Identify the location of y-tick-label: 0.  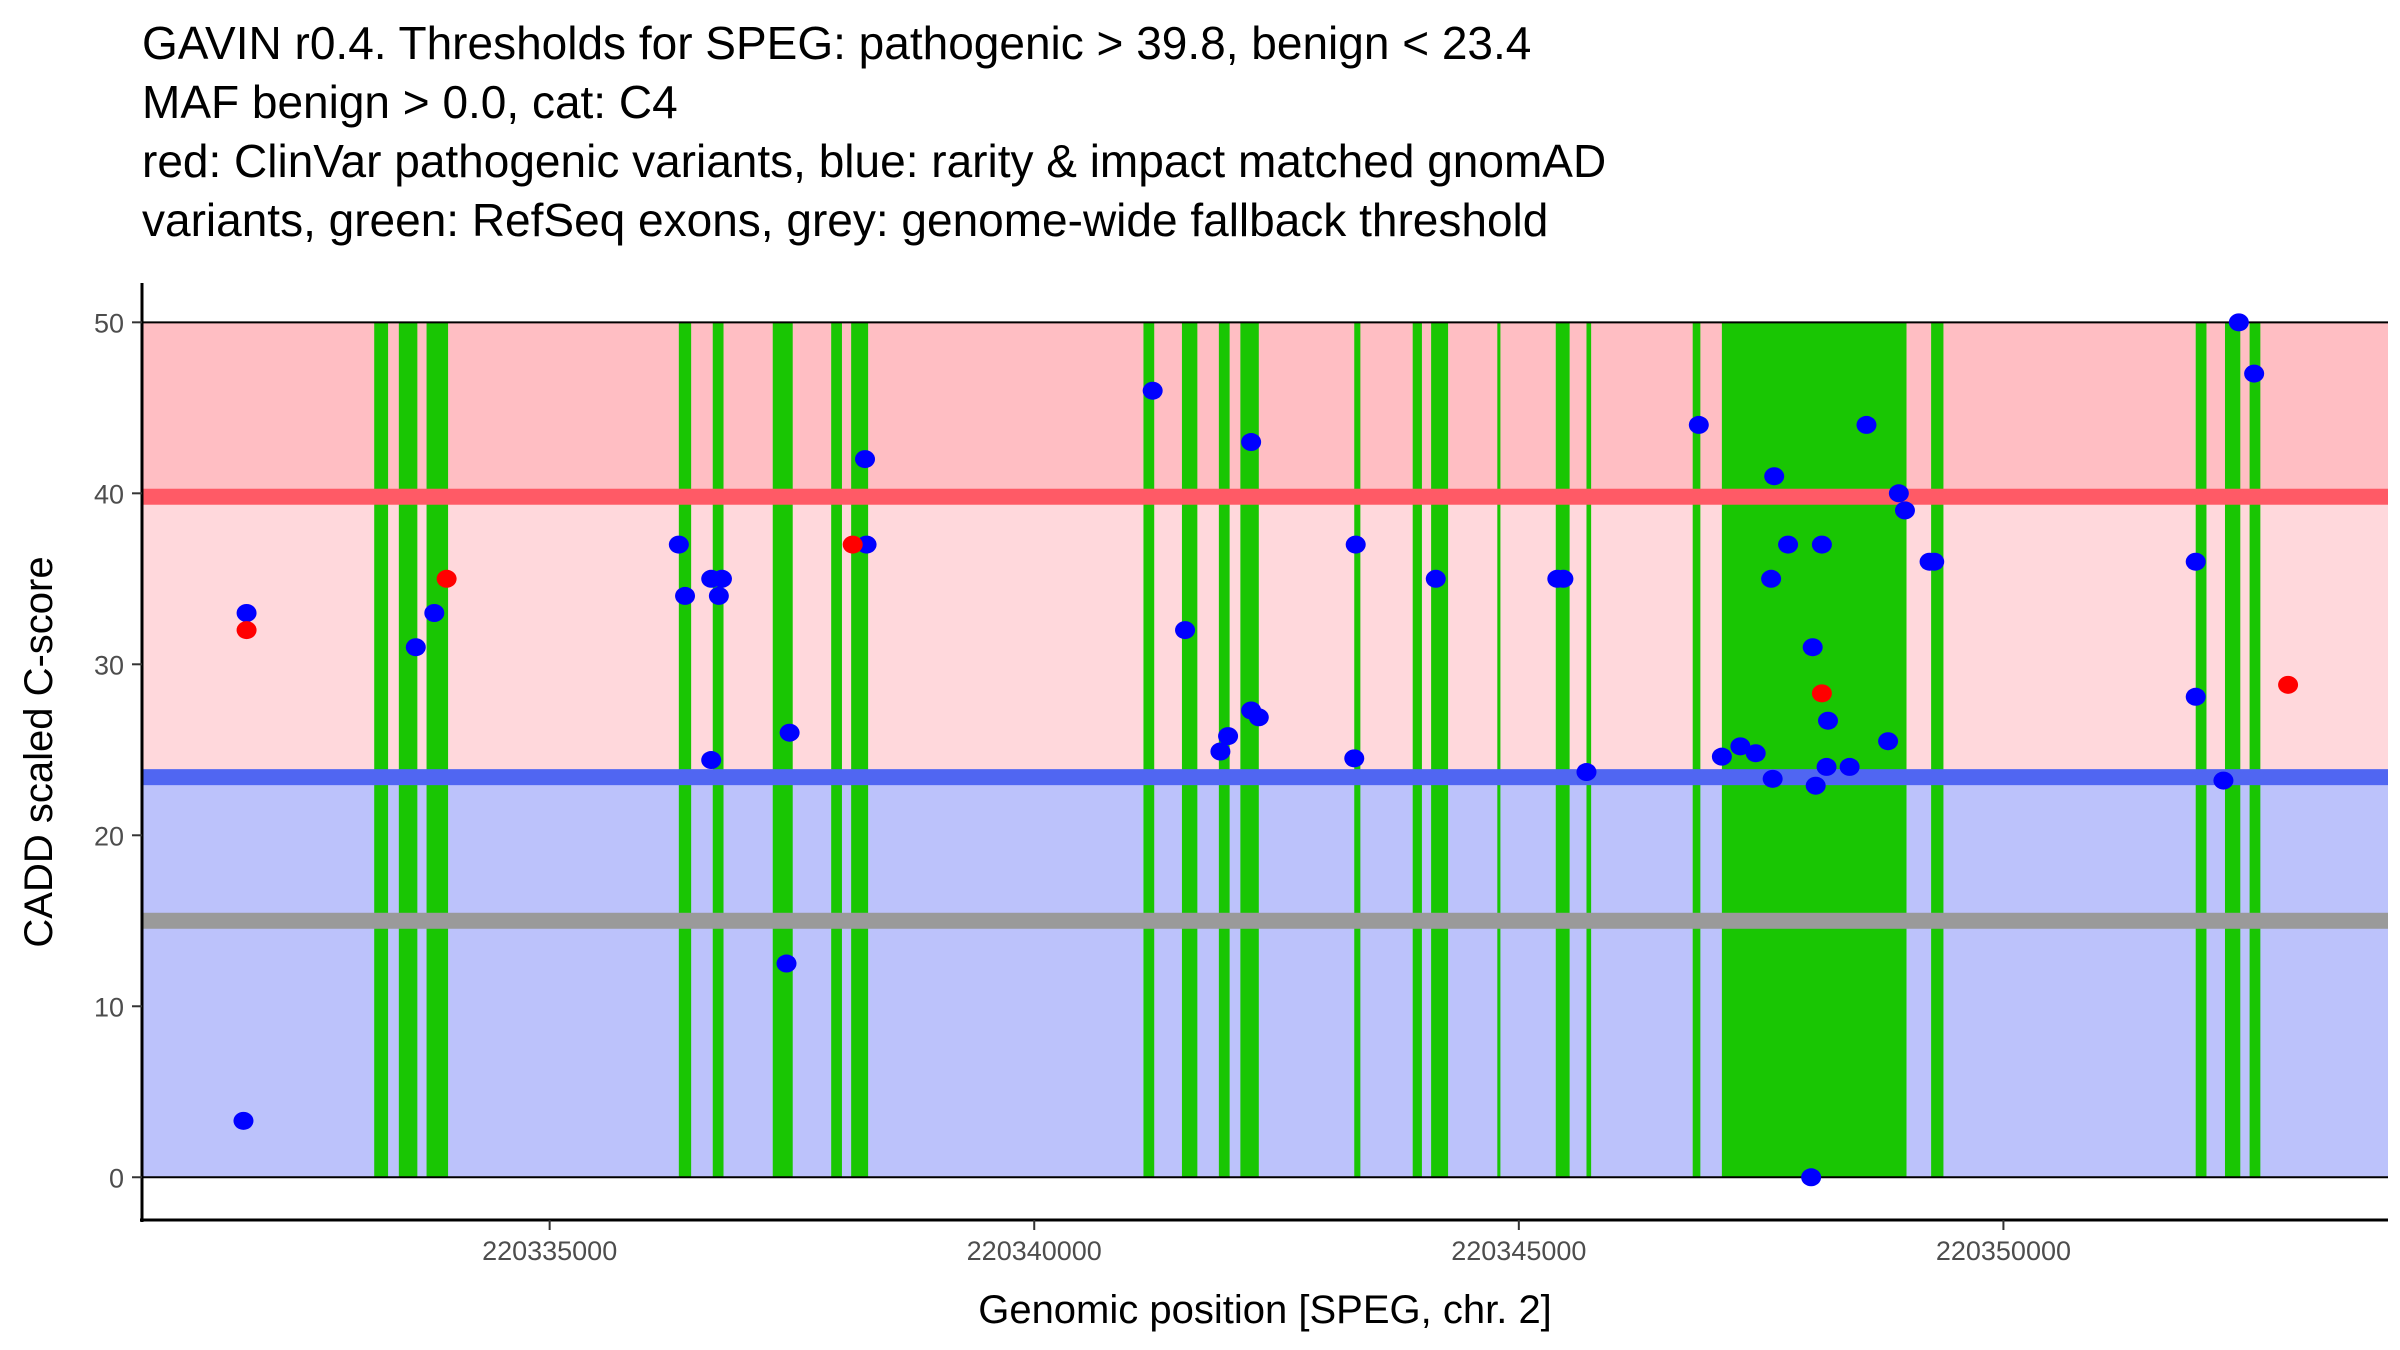
(116, 1178).